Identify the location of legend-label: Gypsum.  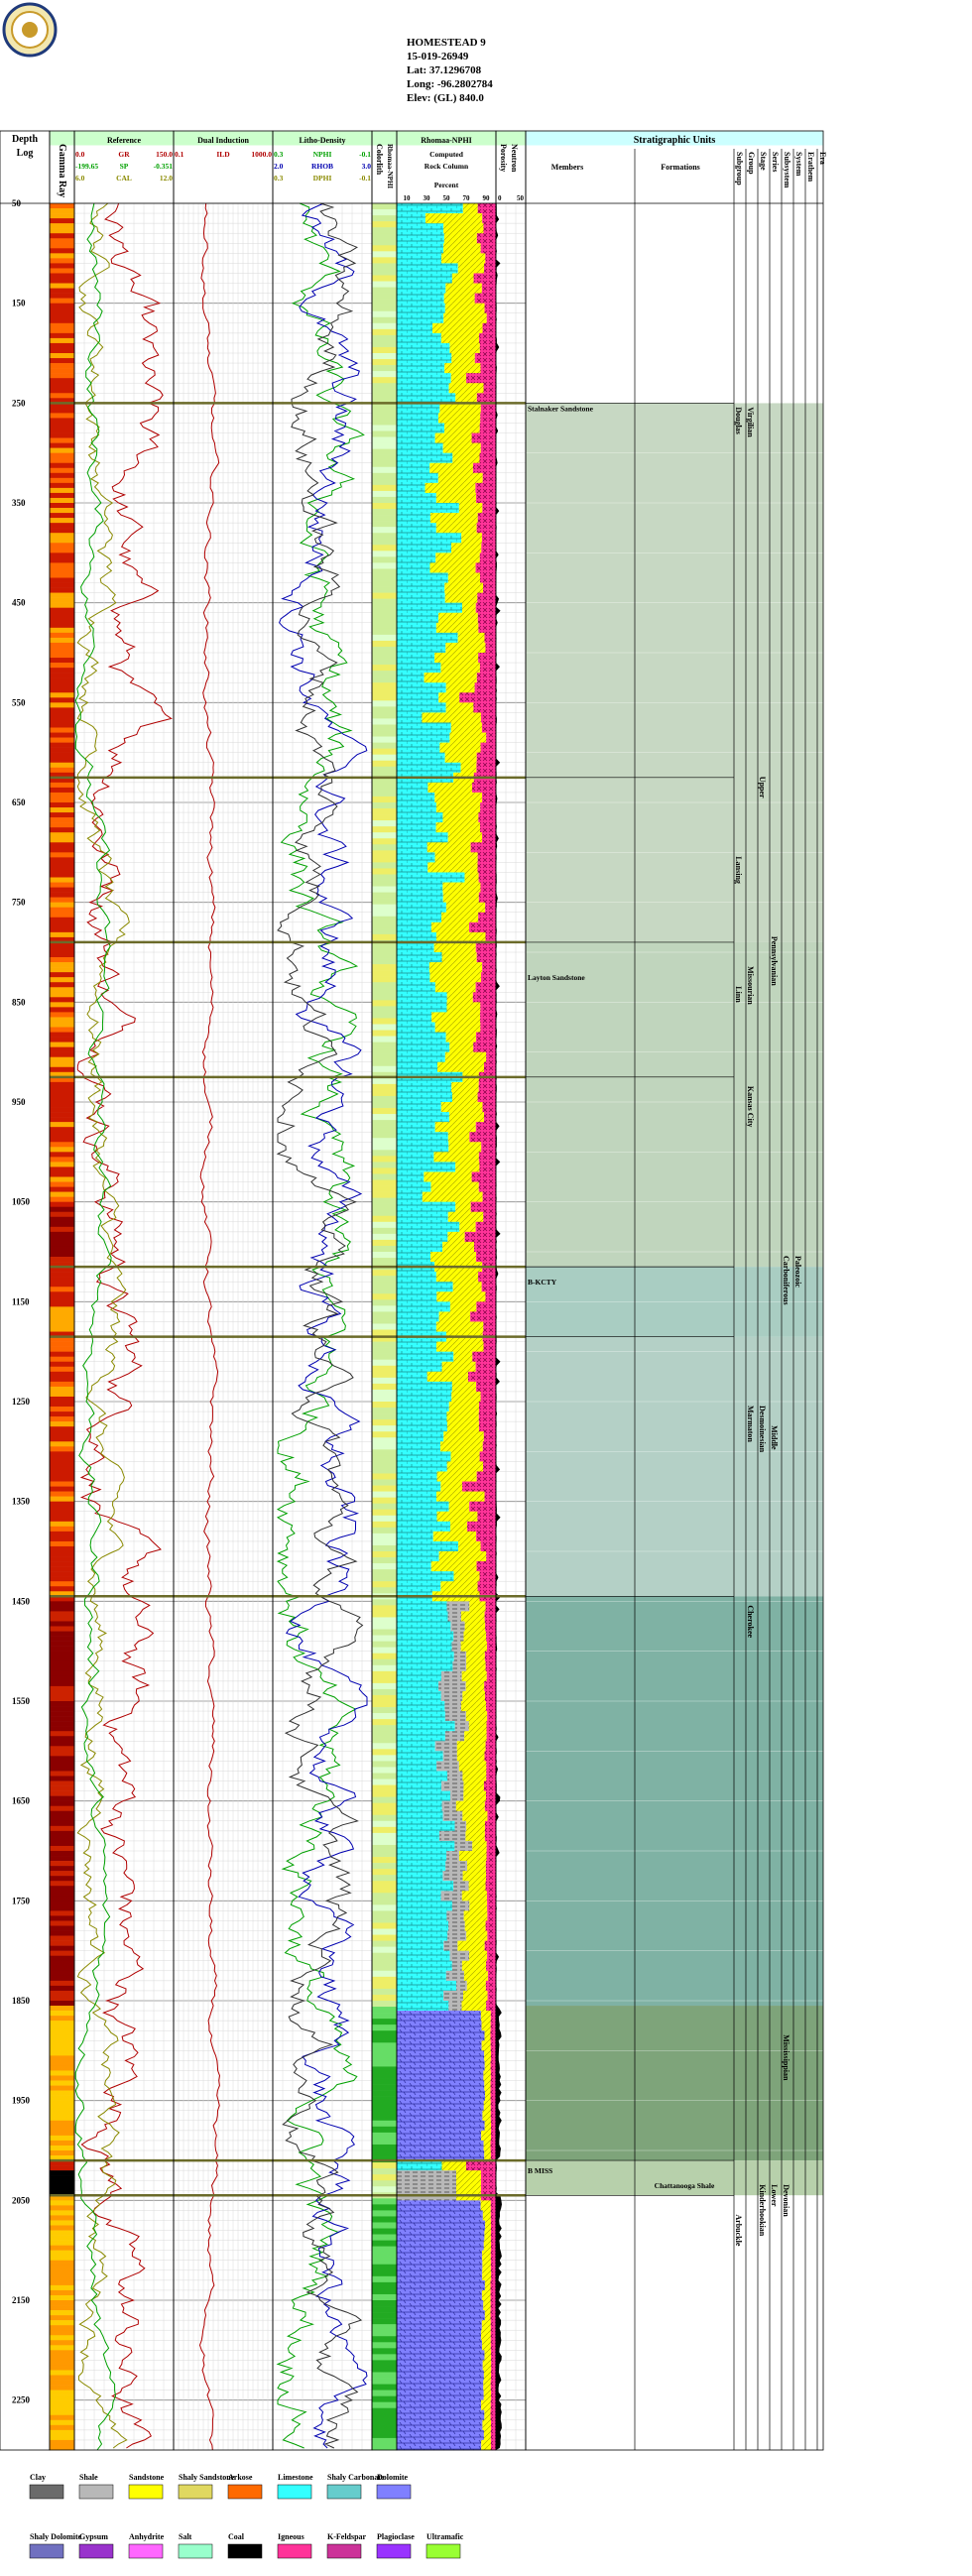
(93, 2536).